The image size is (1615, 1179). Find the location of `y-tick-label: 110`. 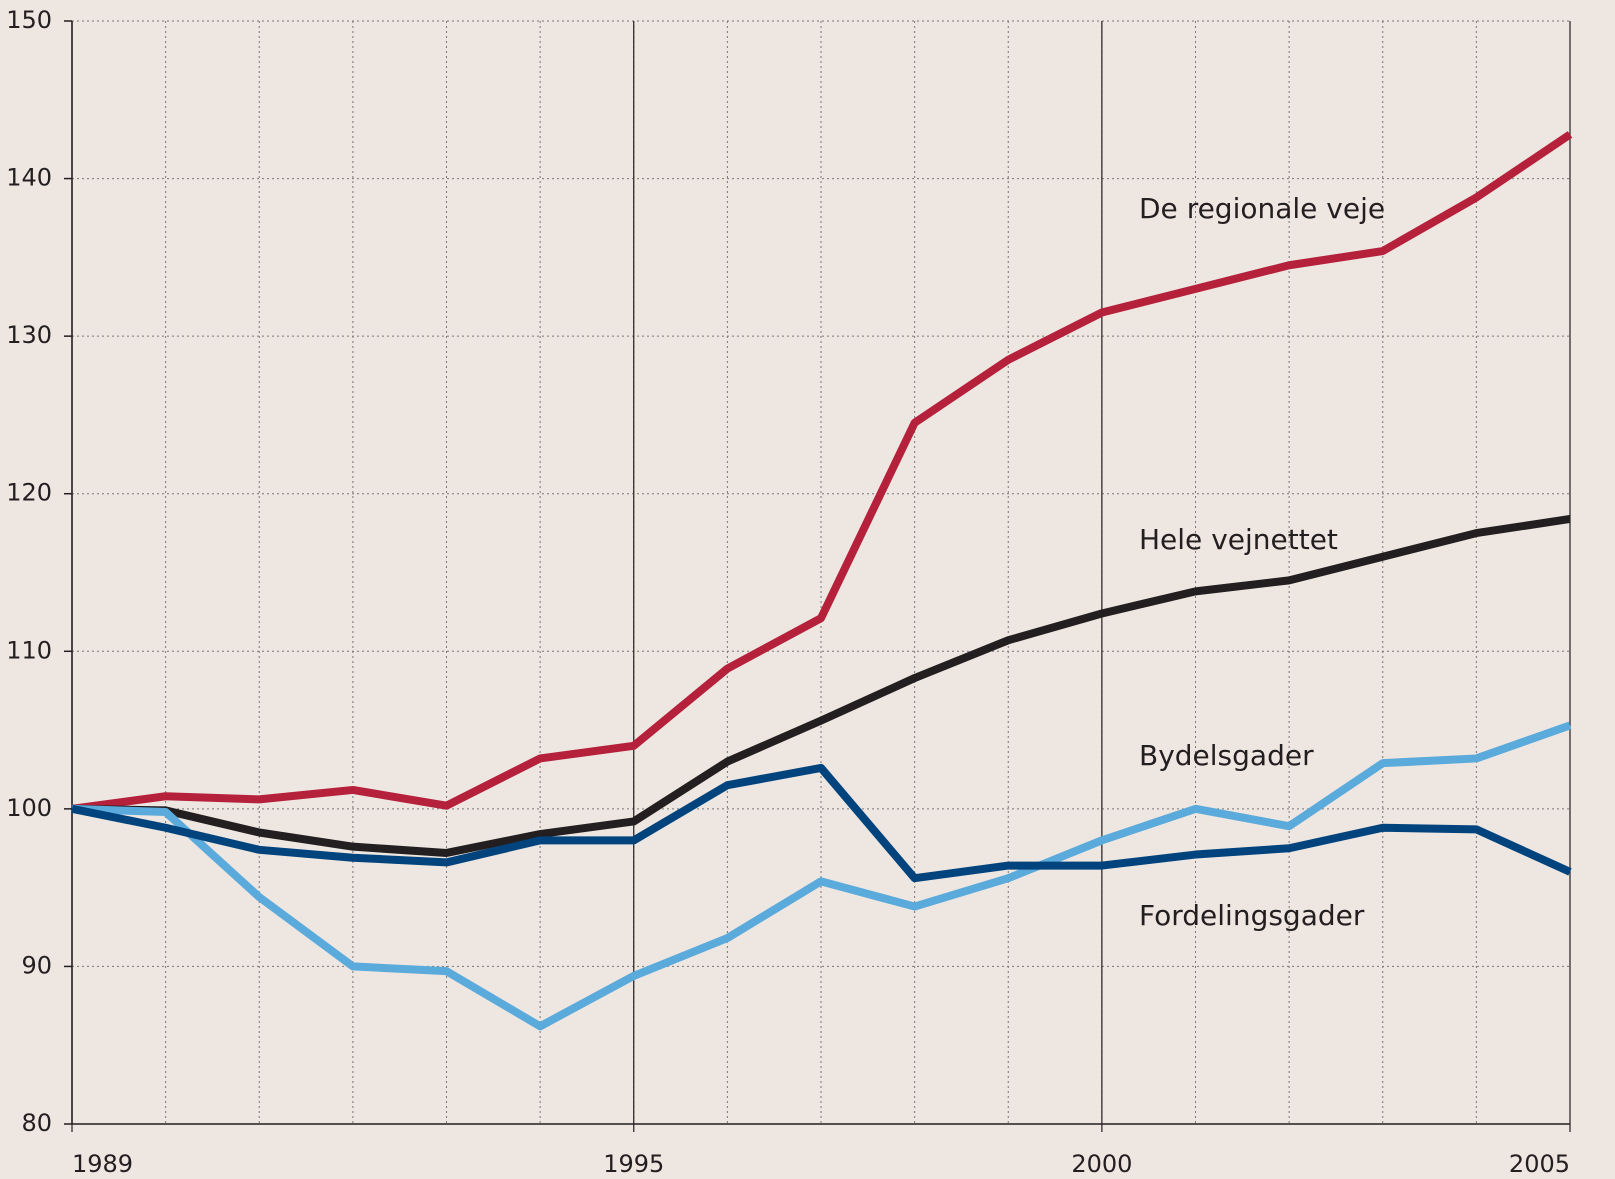

y-tick-label: 110 is located at coordinates (29, 650).